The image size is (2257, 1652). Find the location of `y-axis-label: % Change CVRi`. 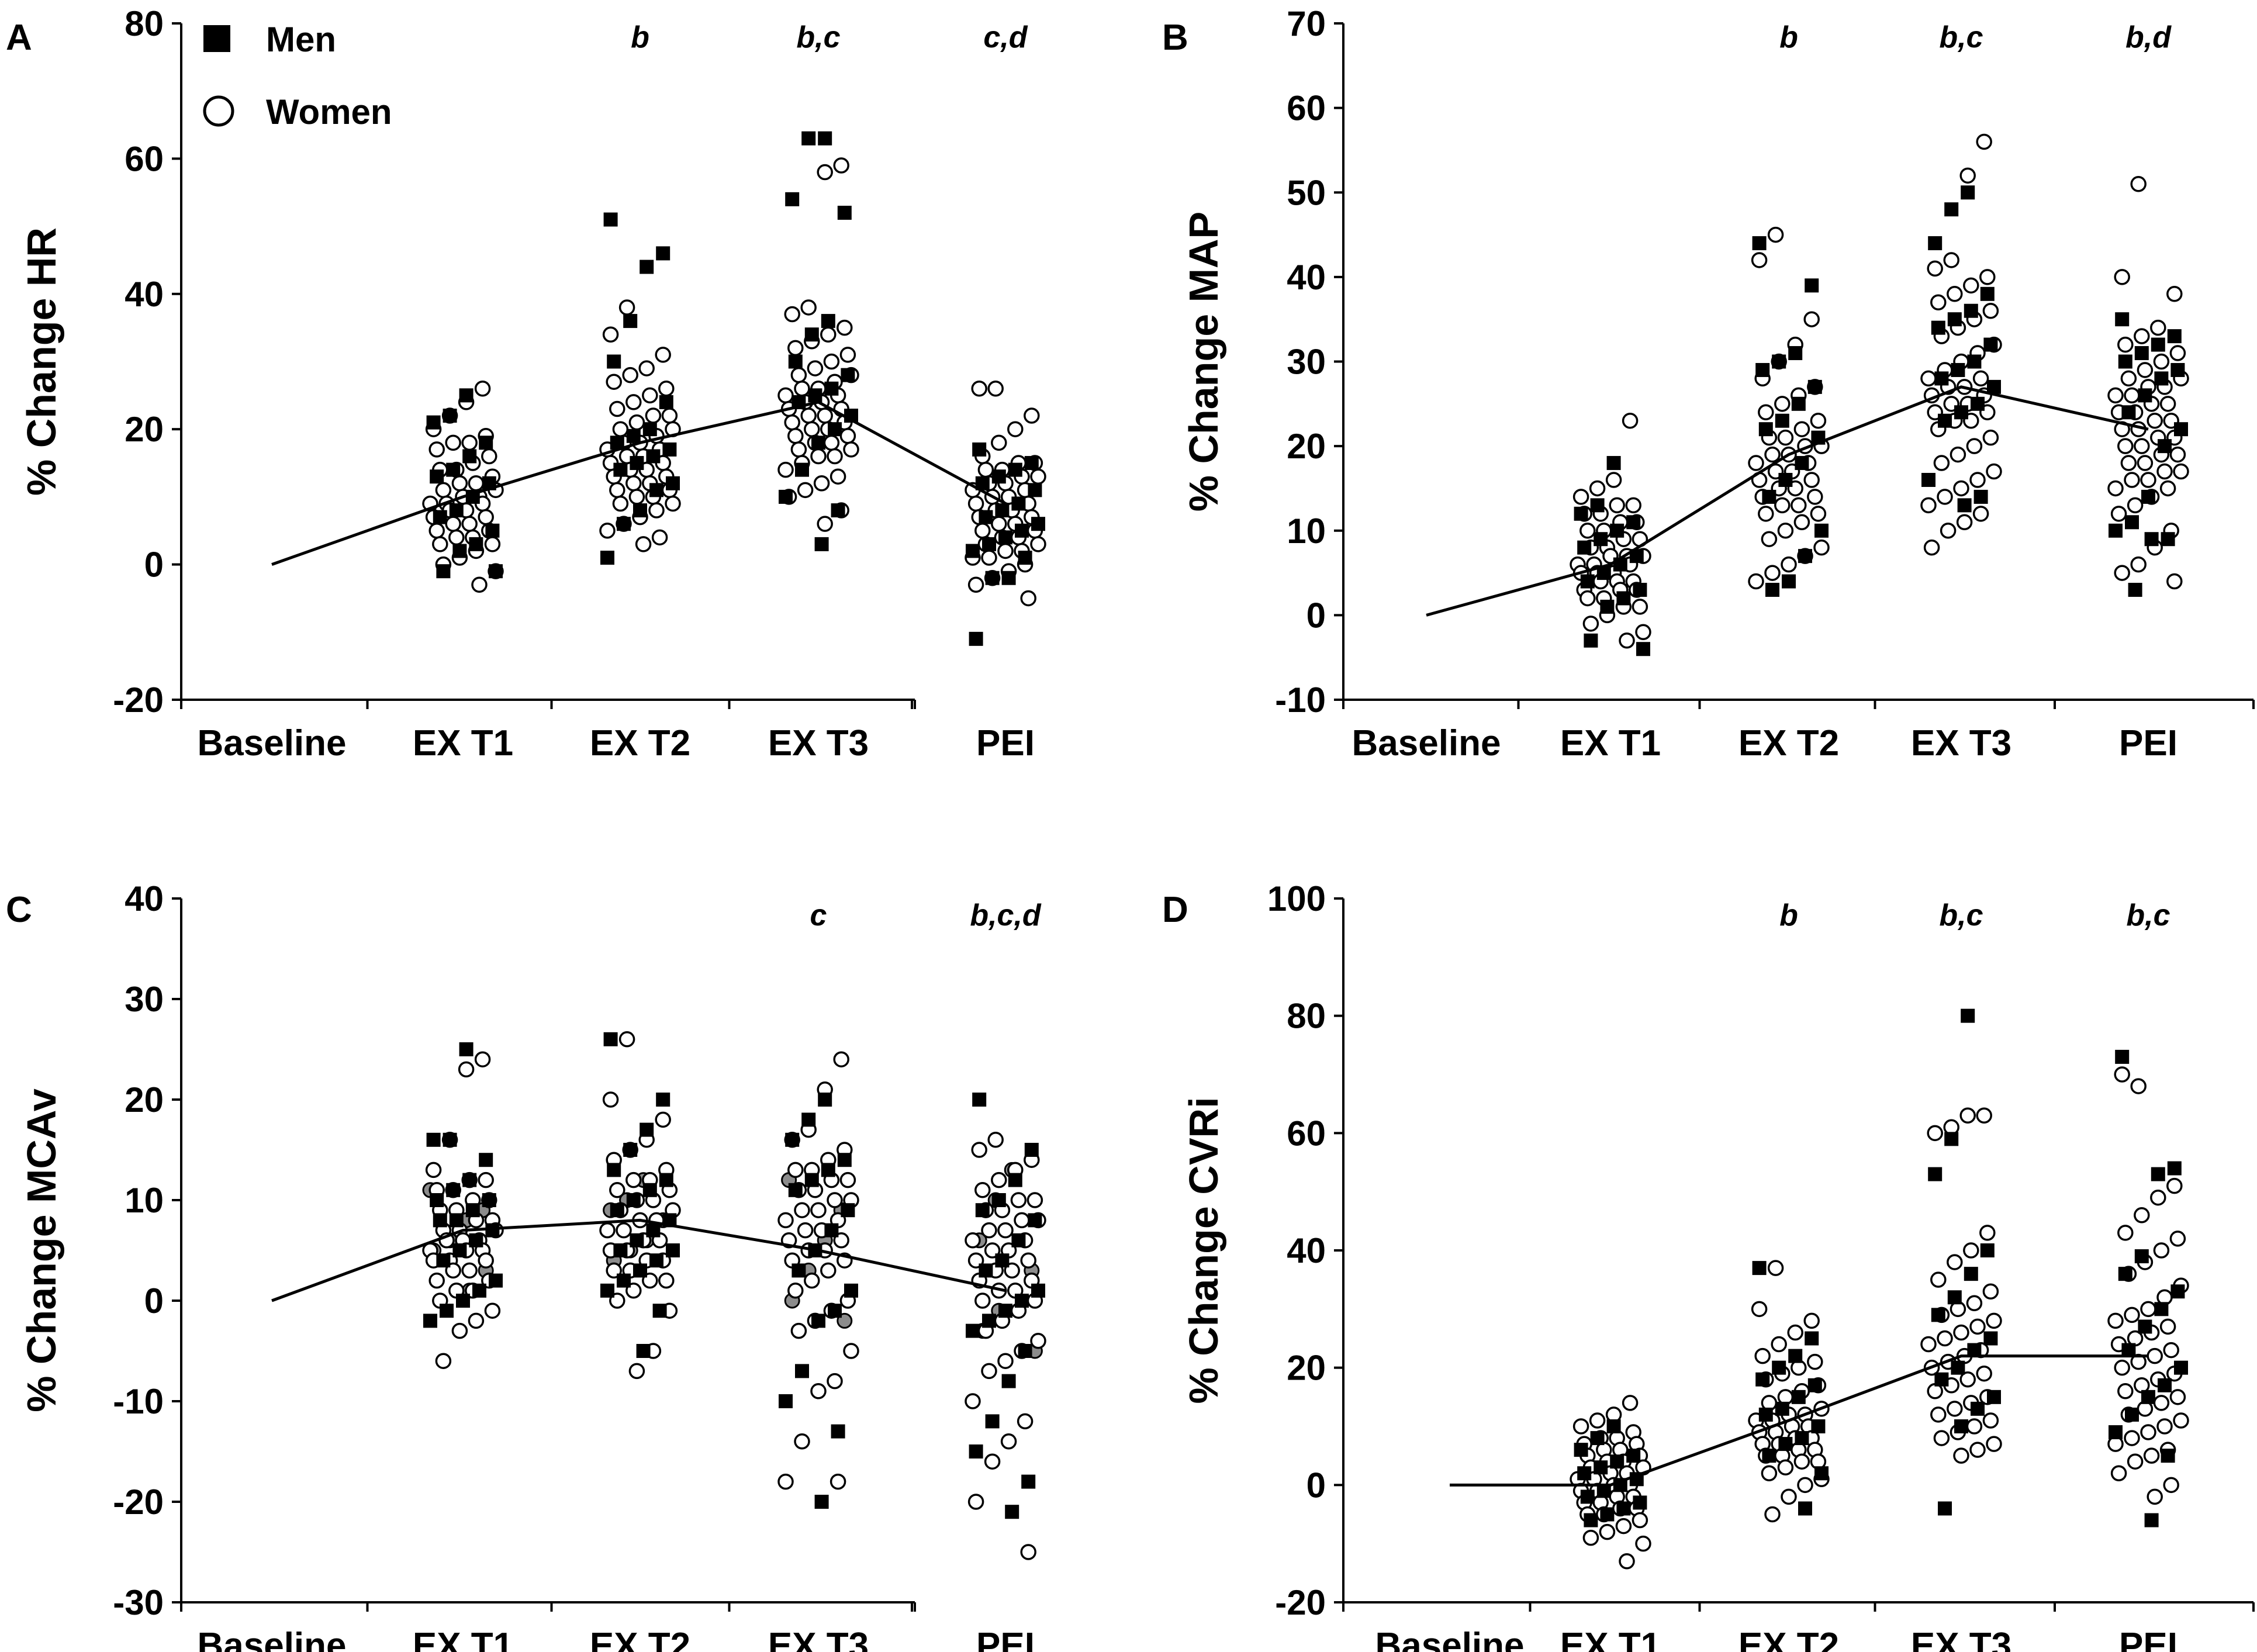

y-axis-label: % Change CVRi is located at coordinates (1204, 1250).